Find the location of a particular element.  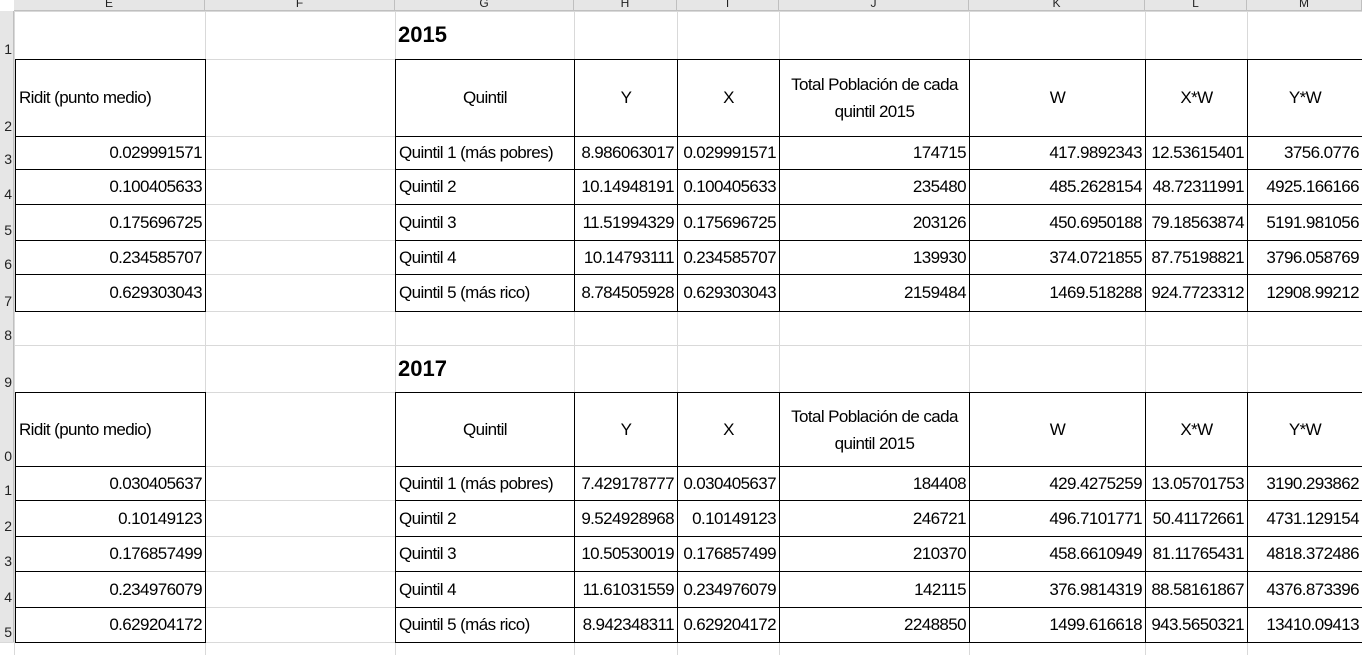

quintil-label-cell: Quintil 2 is located at coordinates (485, 518).